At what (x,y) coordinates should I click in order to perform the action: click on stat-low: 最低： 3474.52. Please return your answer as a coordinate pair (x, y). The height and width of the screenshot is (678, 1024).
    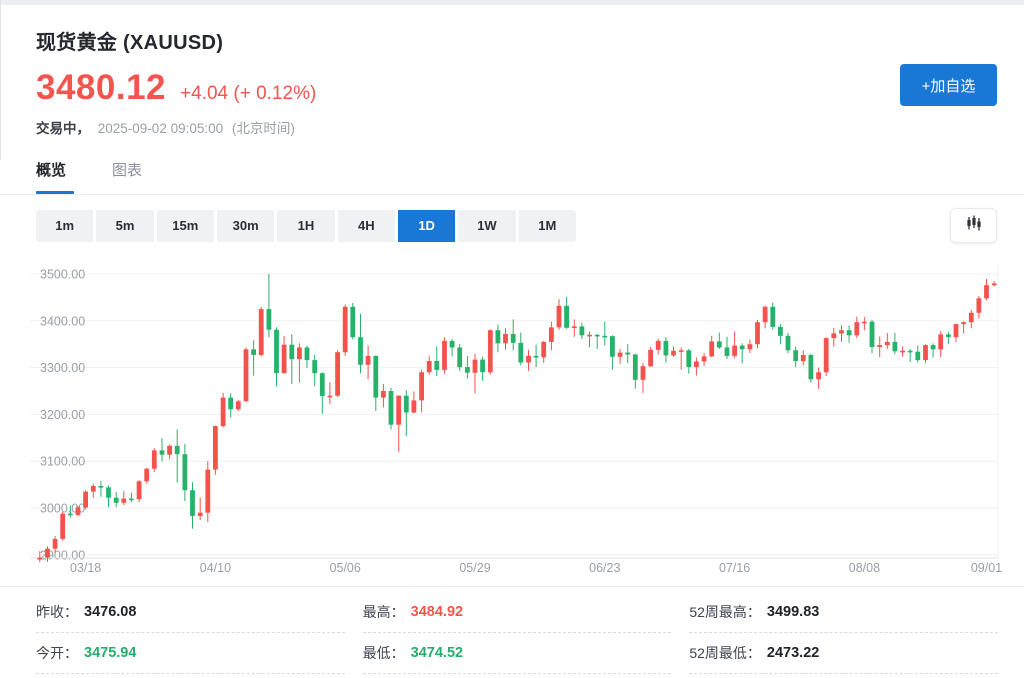
    Looking at the image, I should click on (517, 653).